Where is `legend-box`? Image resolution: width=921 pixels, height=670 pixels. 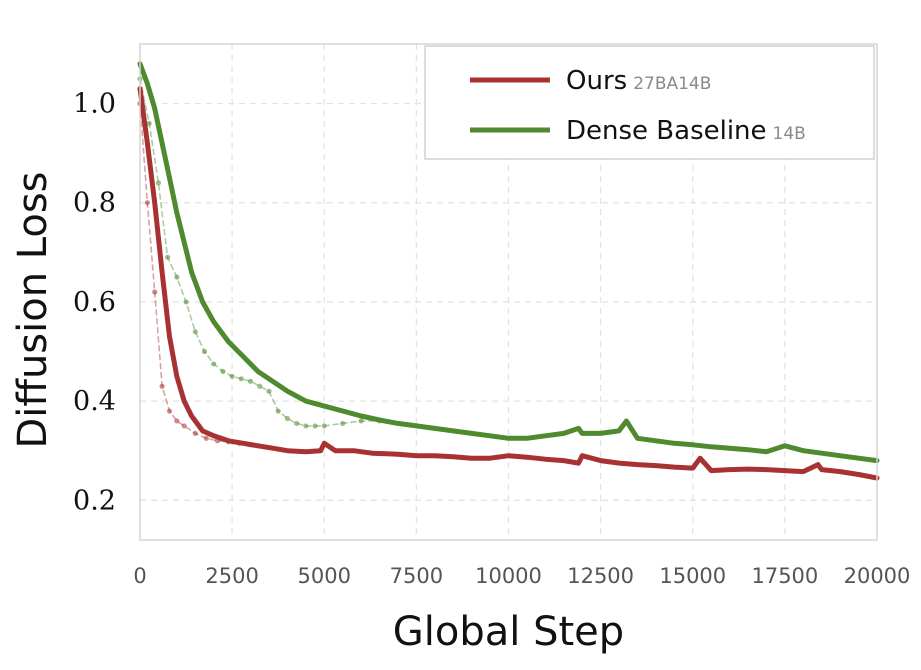 legend-box is located at coordinates (649, 102).